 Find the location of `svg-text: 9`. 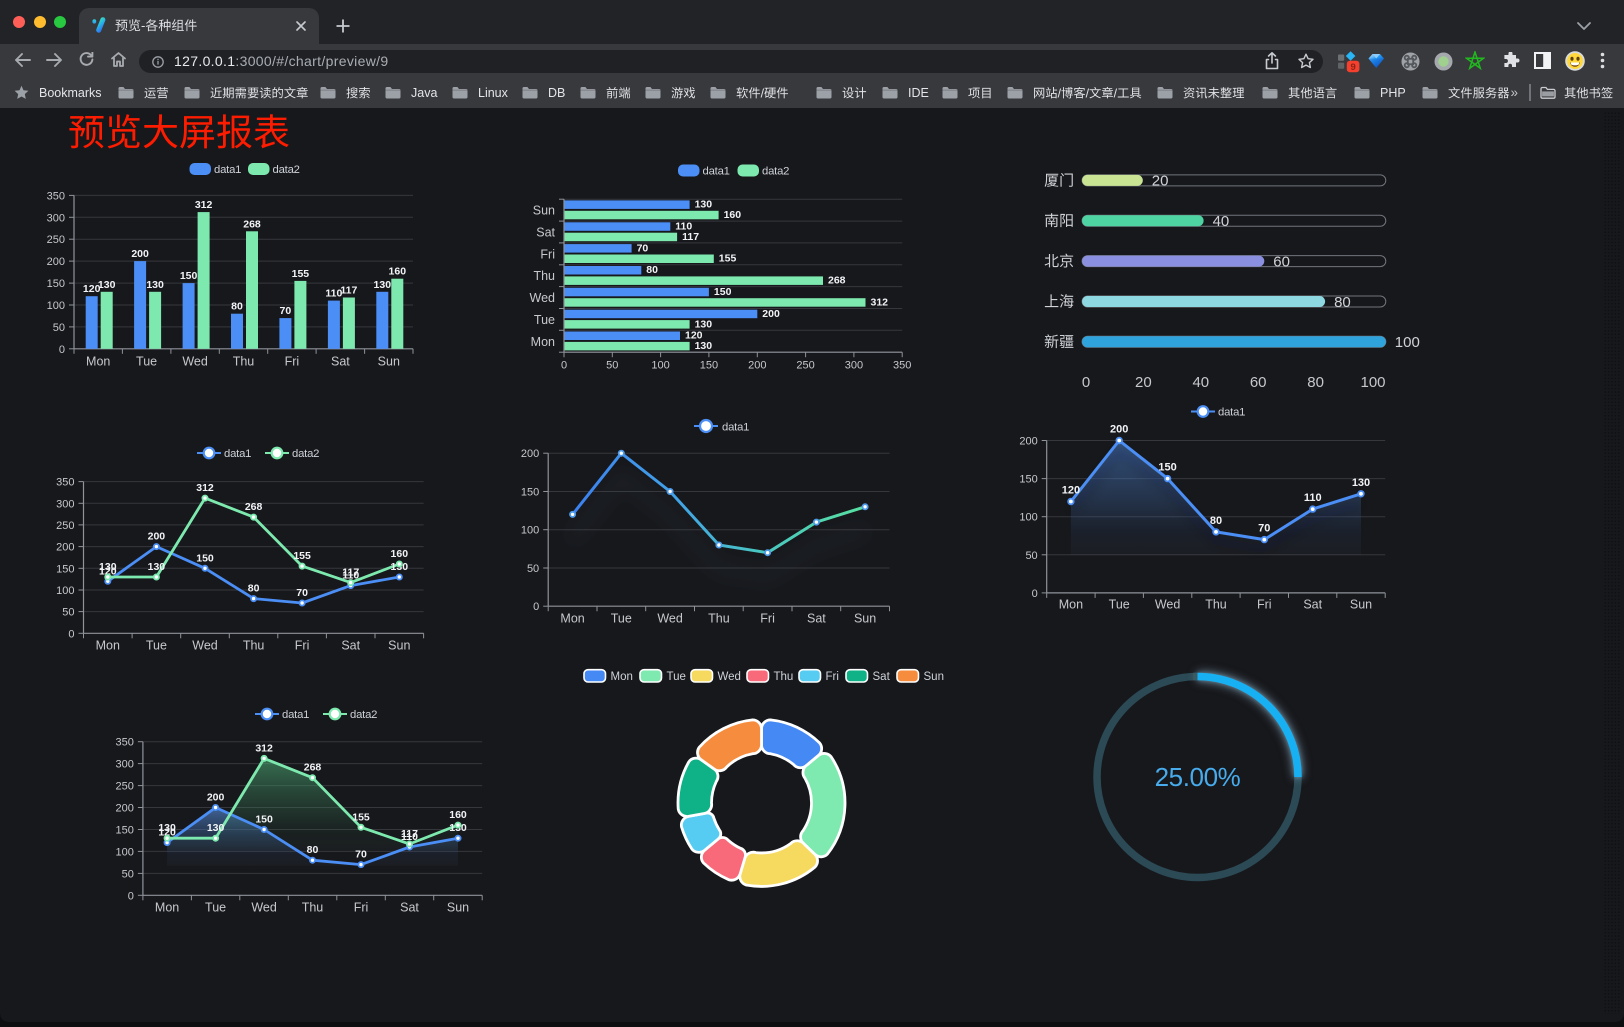

svg-text: 9 is located at coordinates (1352, 67).